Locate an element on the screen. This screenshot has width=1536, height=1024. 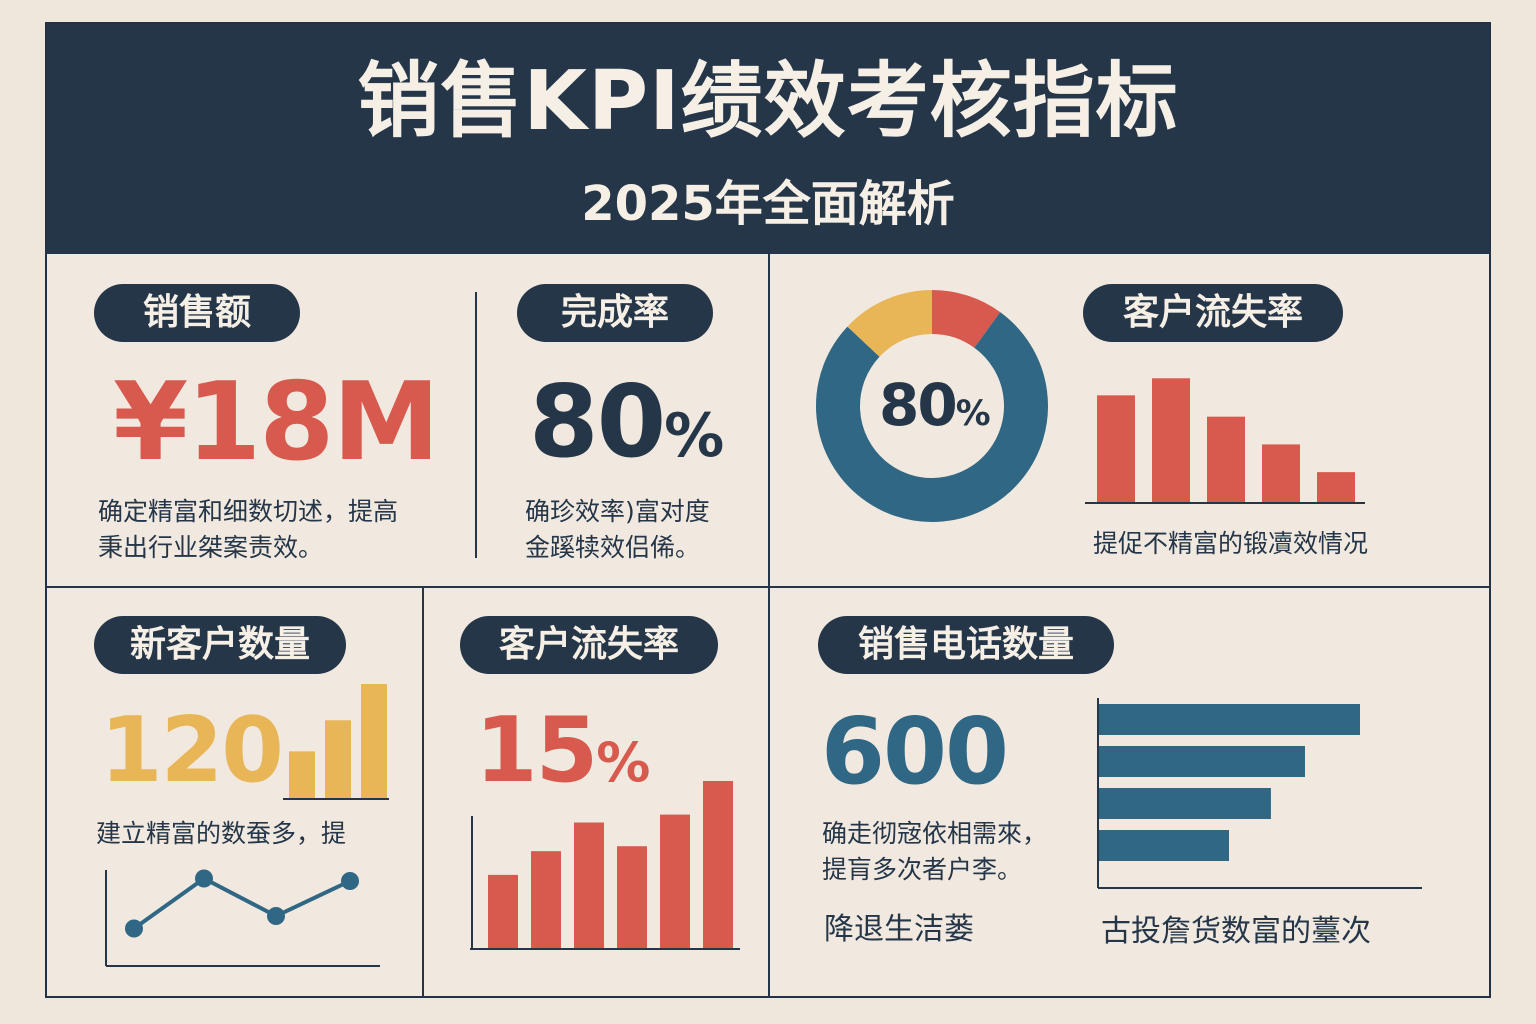
divider-top-left-vertical is located at coordinates (476, 425).